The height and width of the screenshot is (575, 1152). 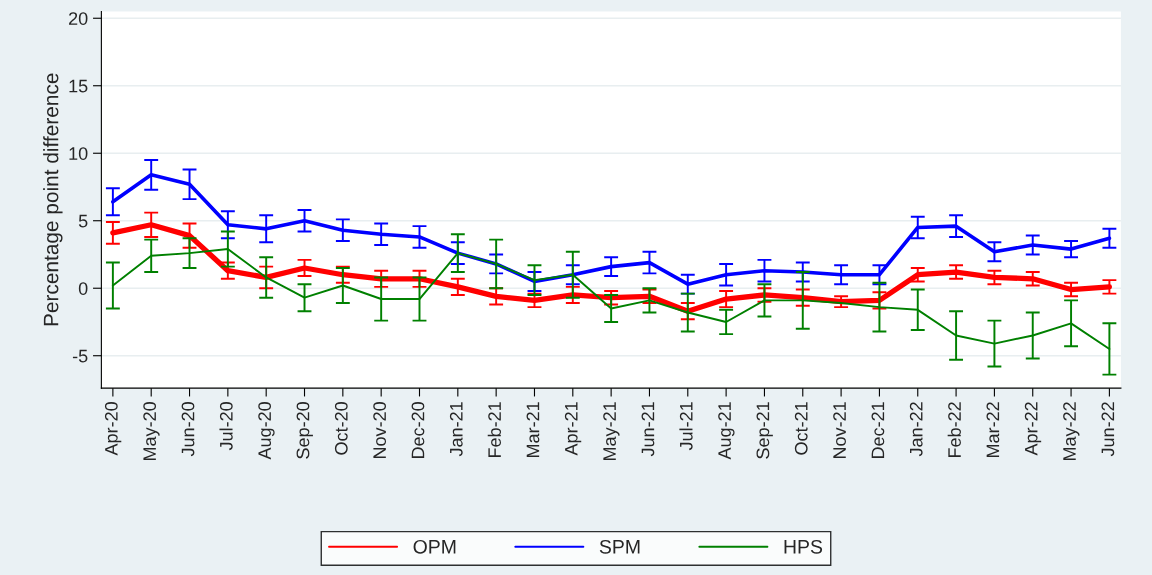 I want to click on x-tick-label: Oct-21, so click(x=801, y=428).